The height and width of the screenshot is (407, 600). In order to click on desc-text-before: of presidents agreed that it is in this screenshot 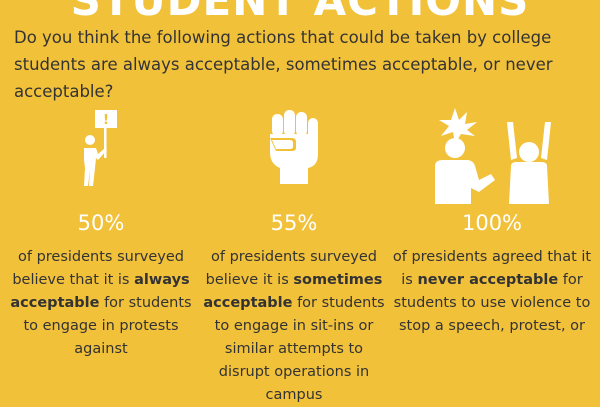, I will do `click(492, 268)`.